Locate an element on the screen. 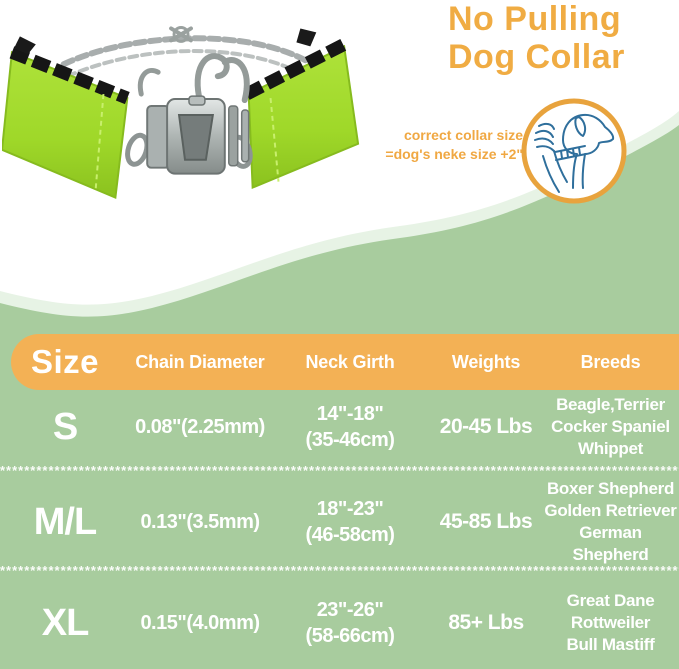 Image resolution: width=679 pixels, height=669 pixels. buckle-left-wing is located at coordinates (158, 137).